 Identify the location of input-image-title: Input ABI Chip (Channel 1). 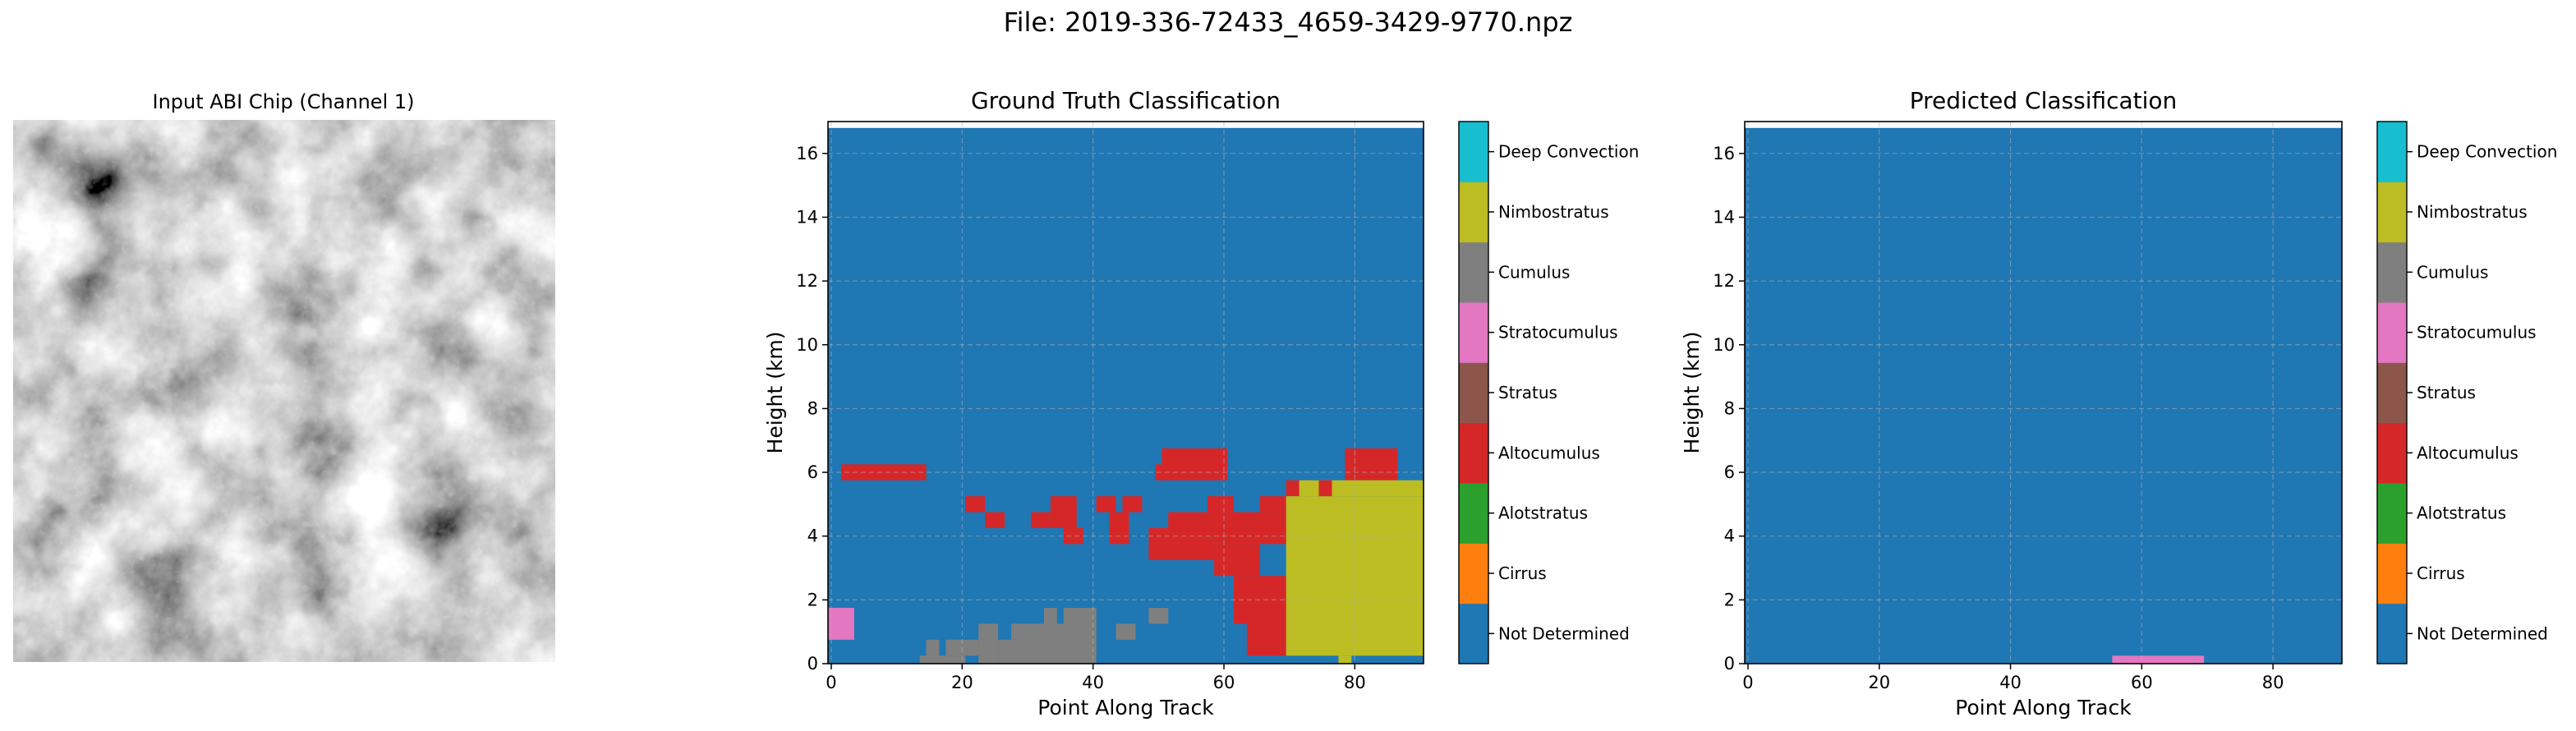
(283, 101).